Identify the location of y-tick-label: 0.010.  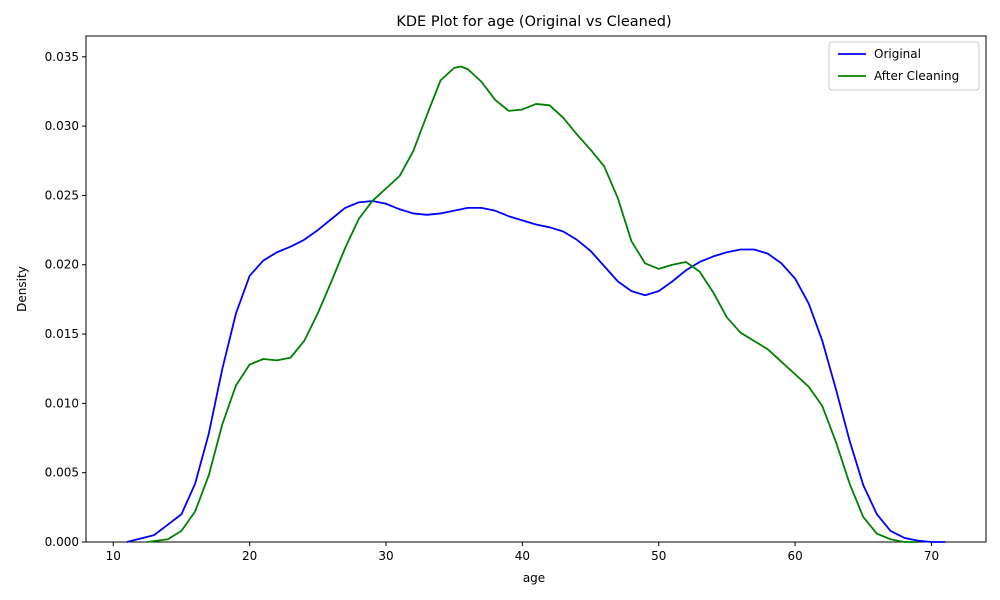
(62, 403).